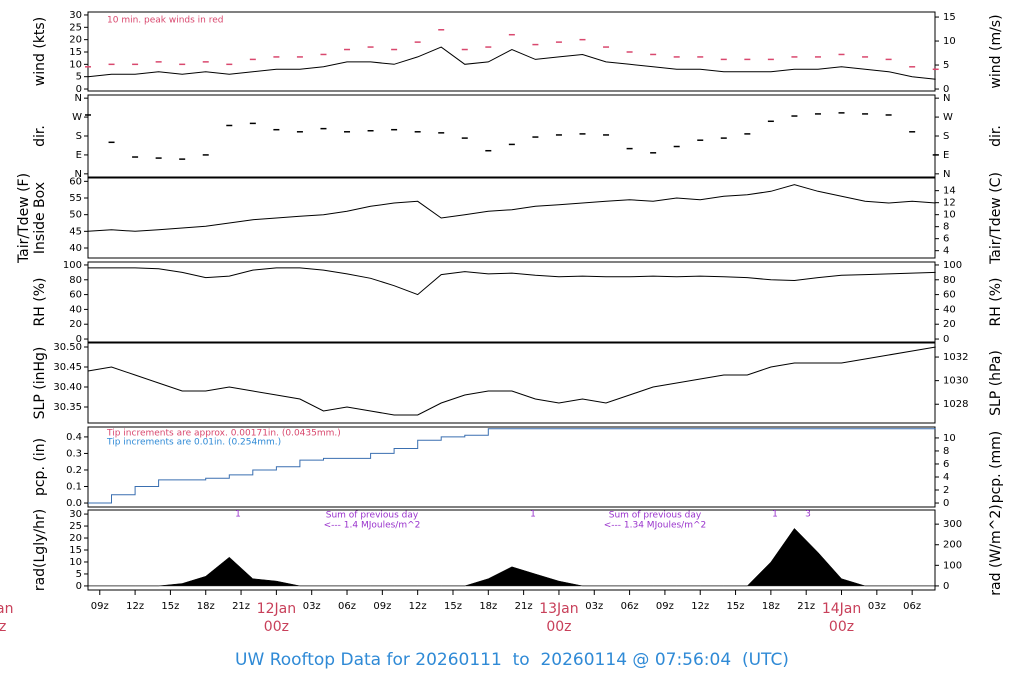 This screenshot has height=700, width=1024. Describe the element at coordinates (841, 609) in the screenshot. I see `x-date-label: 14Jan` at that location.